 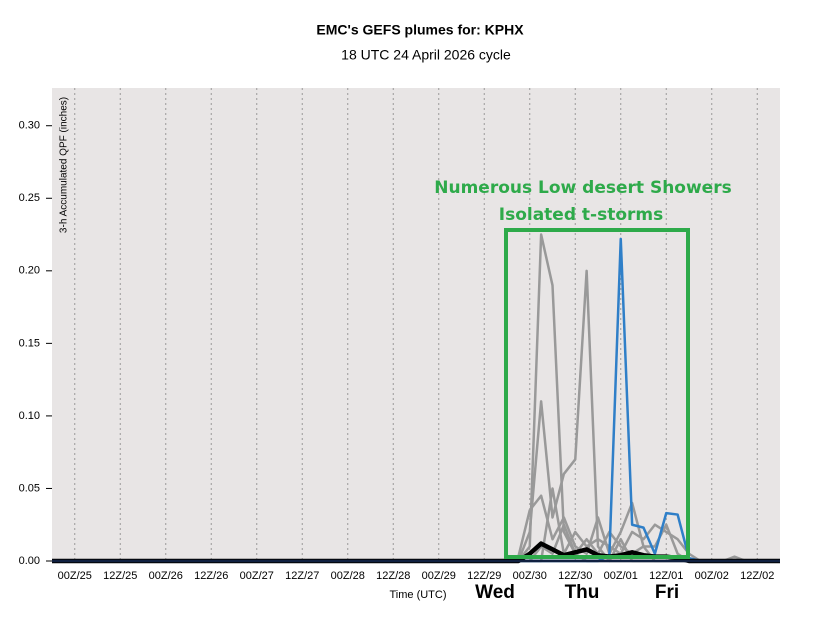 What do you see at coordinates (29, 561) in the screenshot?
I see `y-tick-label: 0.00` at bounding box center [29, 561].